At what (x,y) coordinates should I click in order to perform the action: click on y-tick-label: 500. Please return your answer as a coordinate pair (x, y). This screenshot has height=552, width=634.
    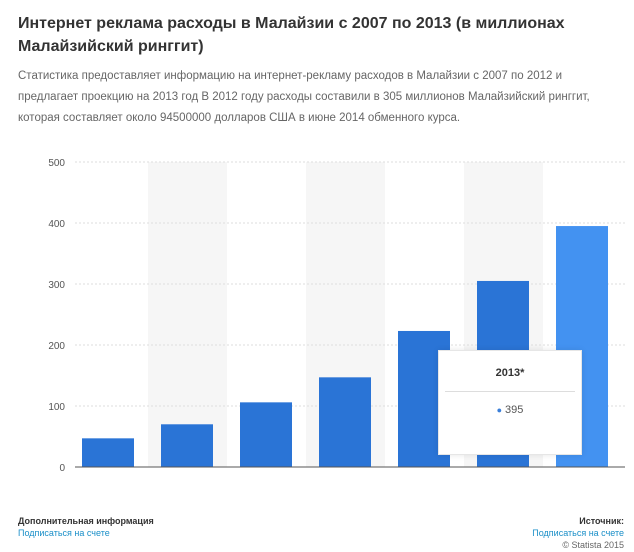
    Looking at the image, I should click on (56, 163).